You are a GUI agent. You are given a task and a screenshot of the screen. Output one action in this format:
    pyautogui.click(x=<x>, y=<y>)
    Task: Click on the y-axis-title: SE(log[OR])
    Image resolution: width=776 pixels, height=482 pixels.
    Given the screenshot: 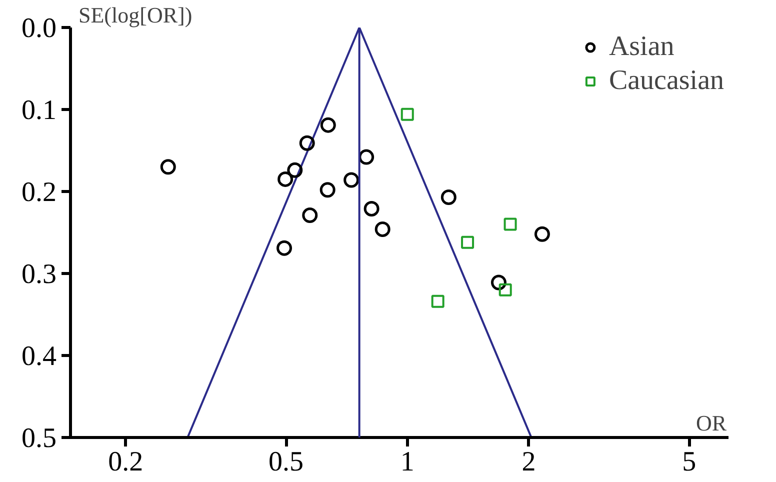 What is the action you would take?
    pyautogui.click(x=135, y=15)
    